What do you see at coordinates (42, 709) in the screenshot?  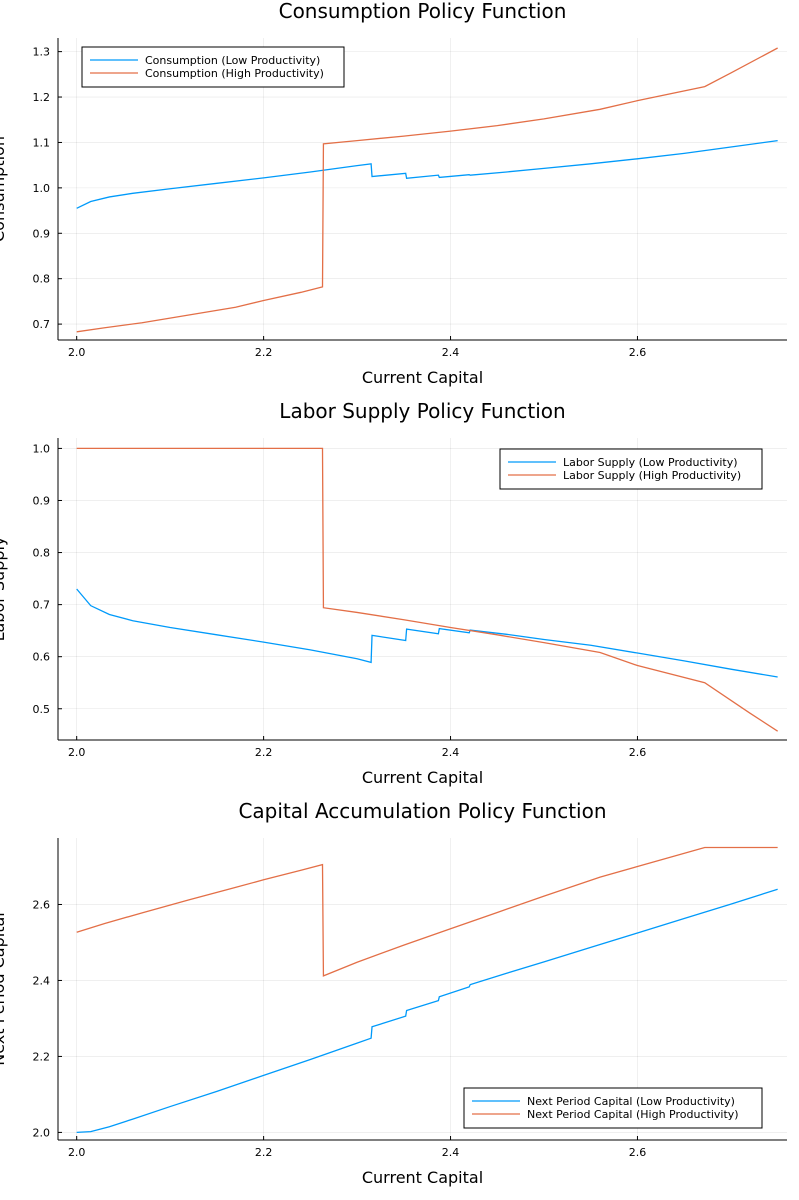 I see `y-tick-label: 0.5` at bounding box center [42, 709].